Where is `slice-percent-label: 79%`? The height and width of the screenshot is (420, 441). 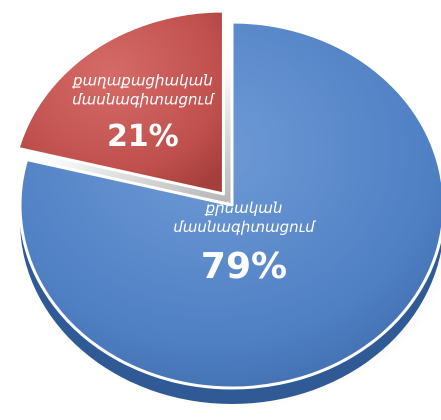
slice-percent-label: 79% is located at coordinates (244, 266).